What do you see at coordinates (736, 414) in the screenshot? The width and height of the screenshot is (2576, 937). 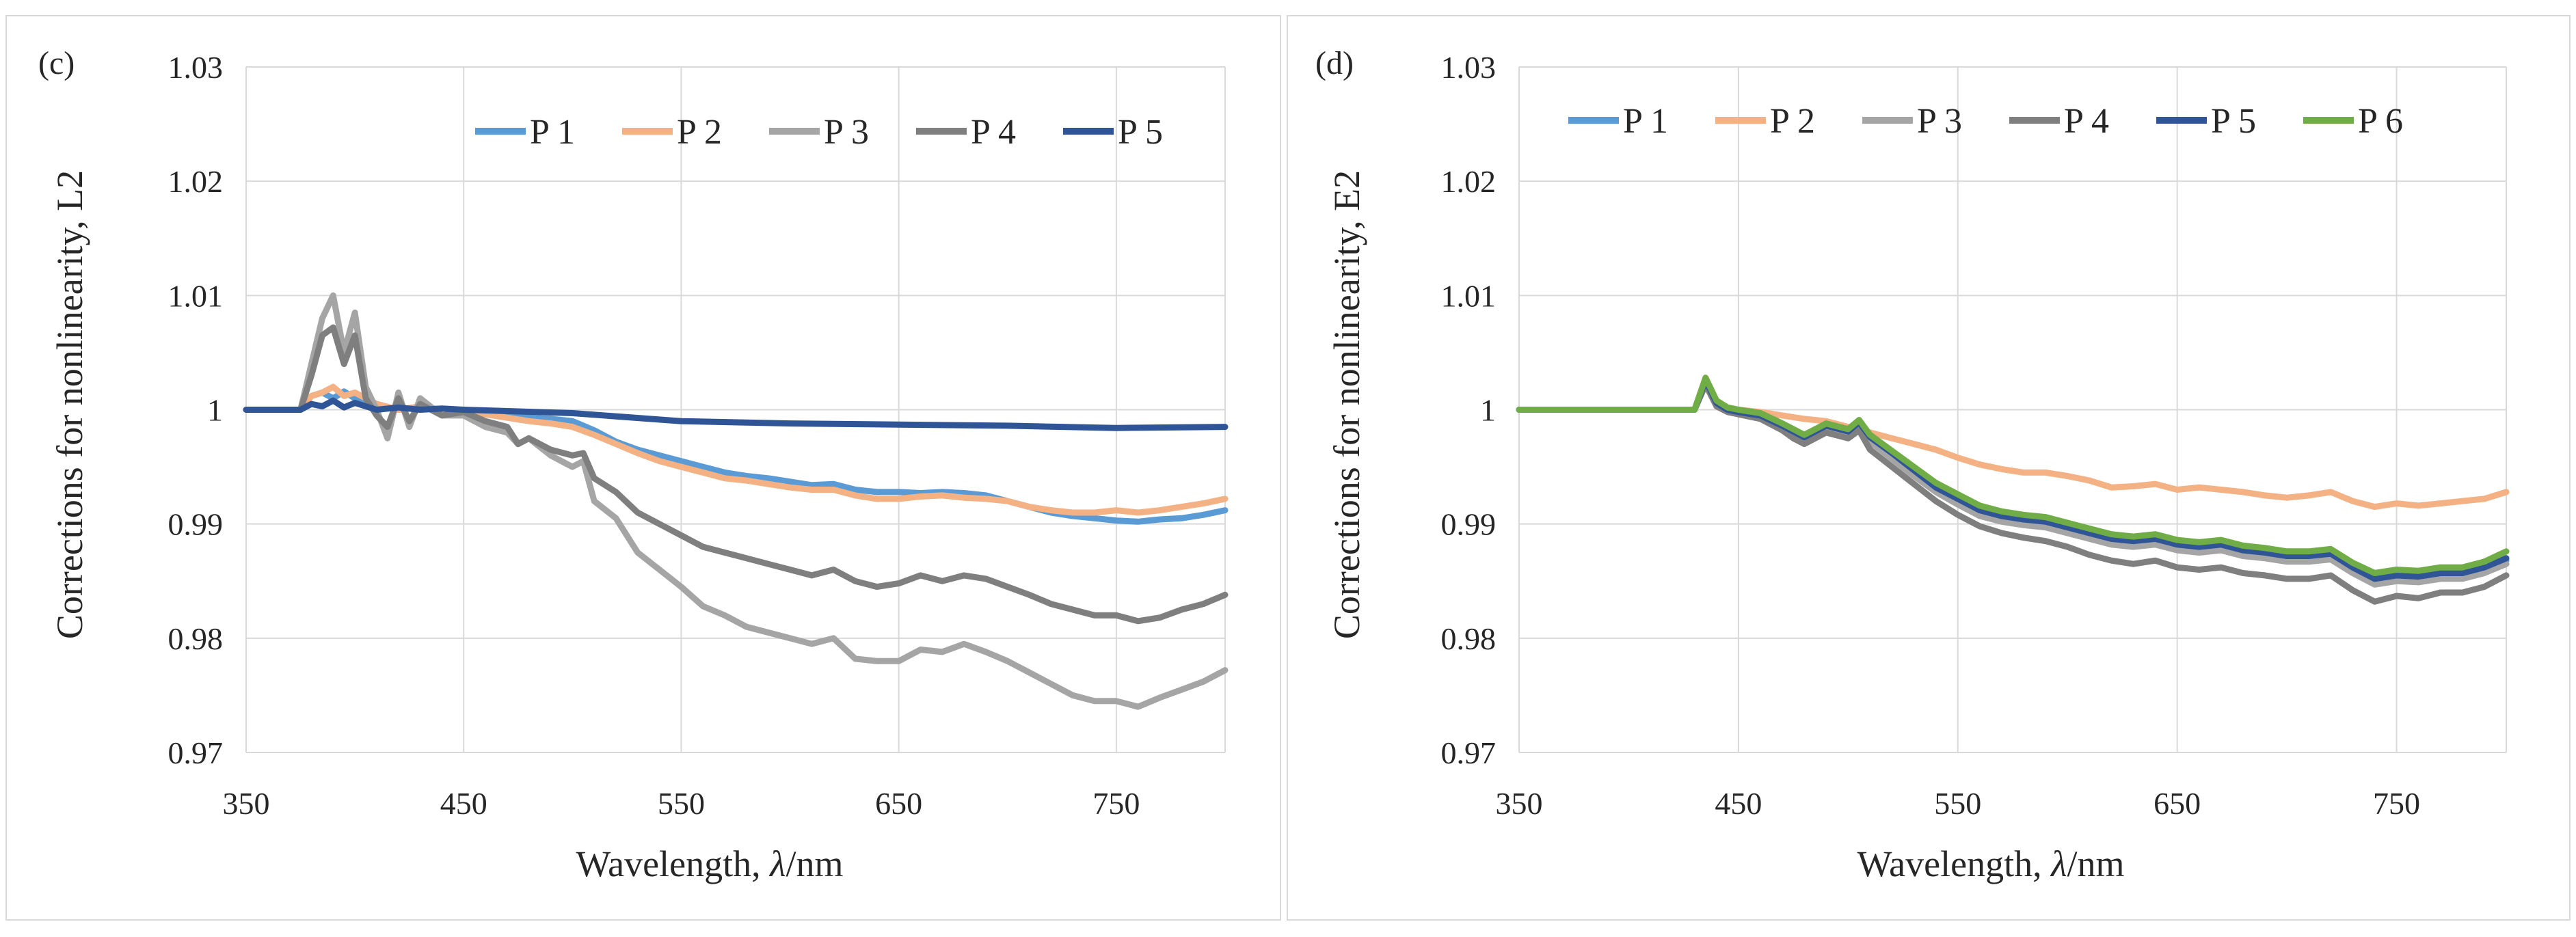 I see `series-line-p5` at bounding box center [736, 414].